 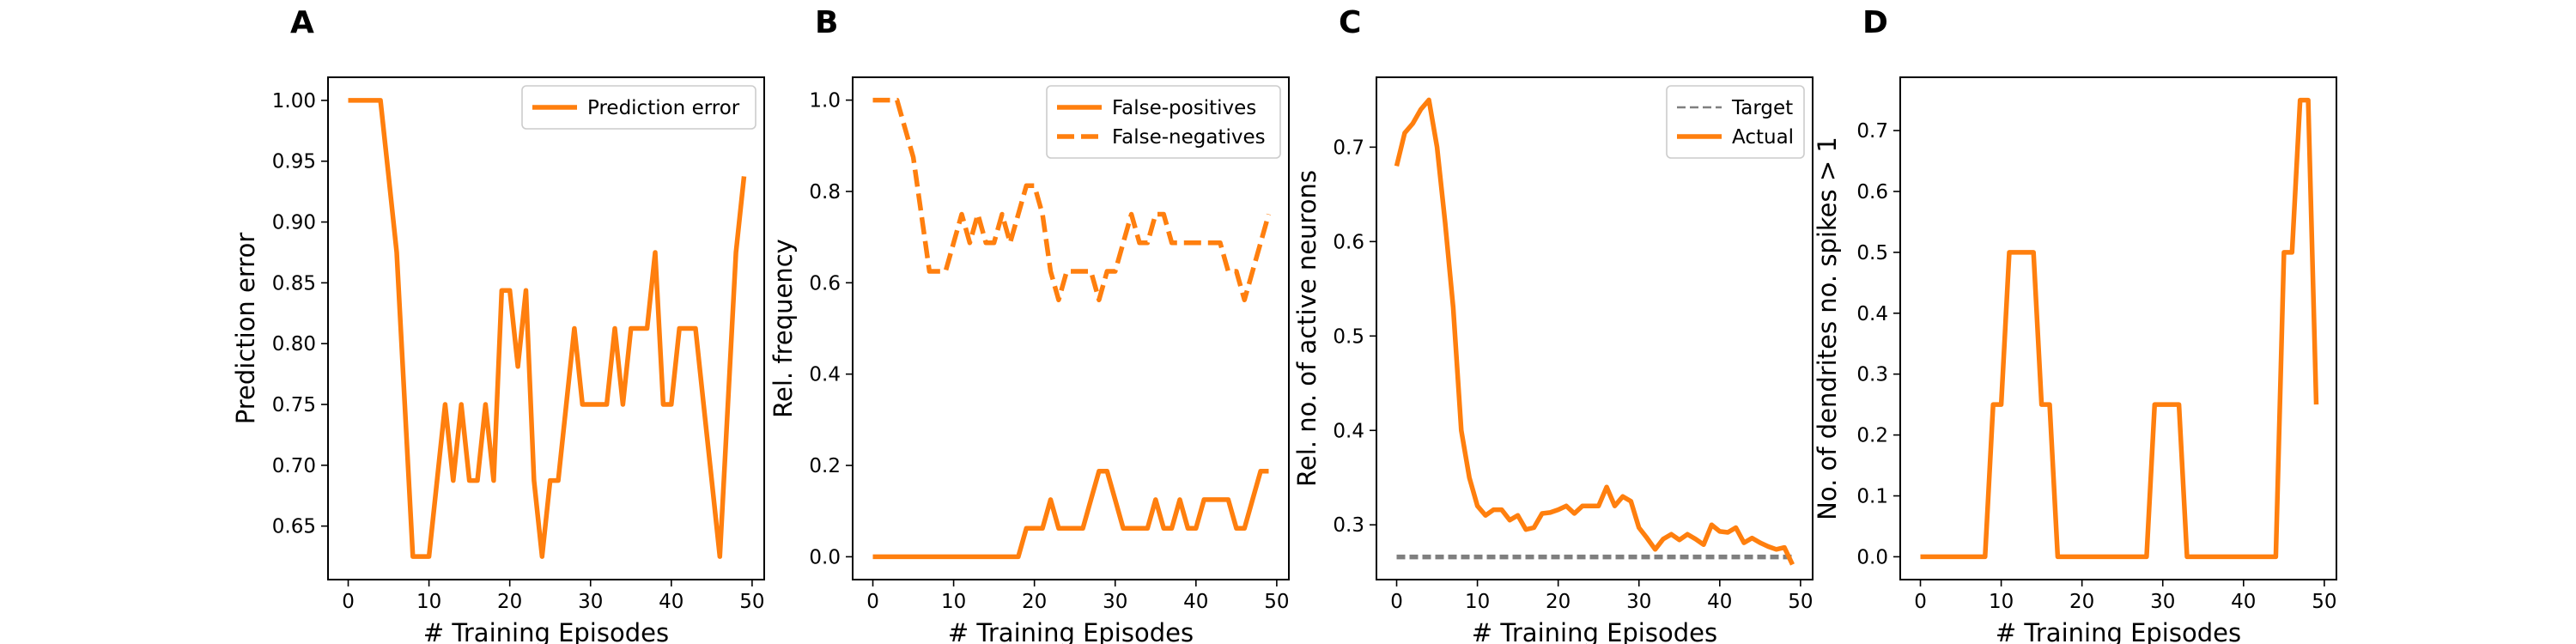 I want to click on legend: False-positives False-negatives, so click(x=1163, y=122).